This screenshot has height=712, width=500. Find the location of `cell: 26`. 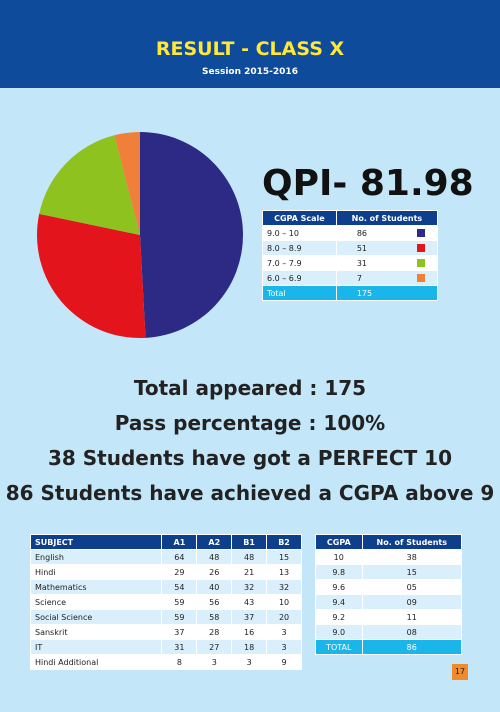

cell: 26 is located at coordinates (214, 572).